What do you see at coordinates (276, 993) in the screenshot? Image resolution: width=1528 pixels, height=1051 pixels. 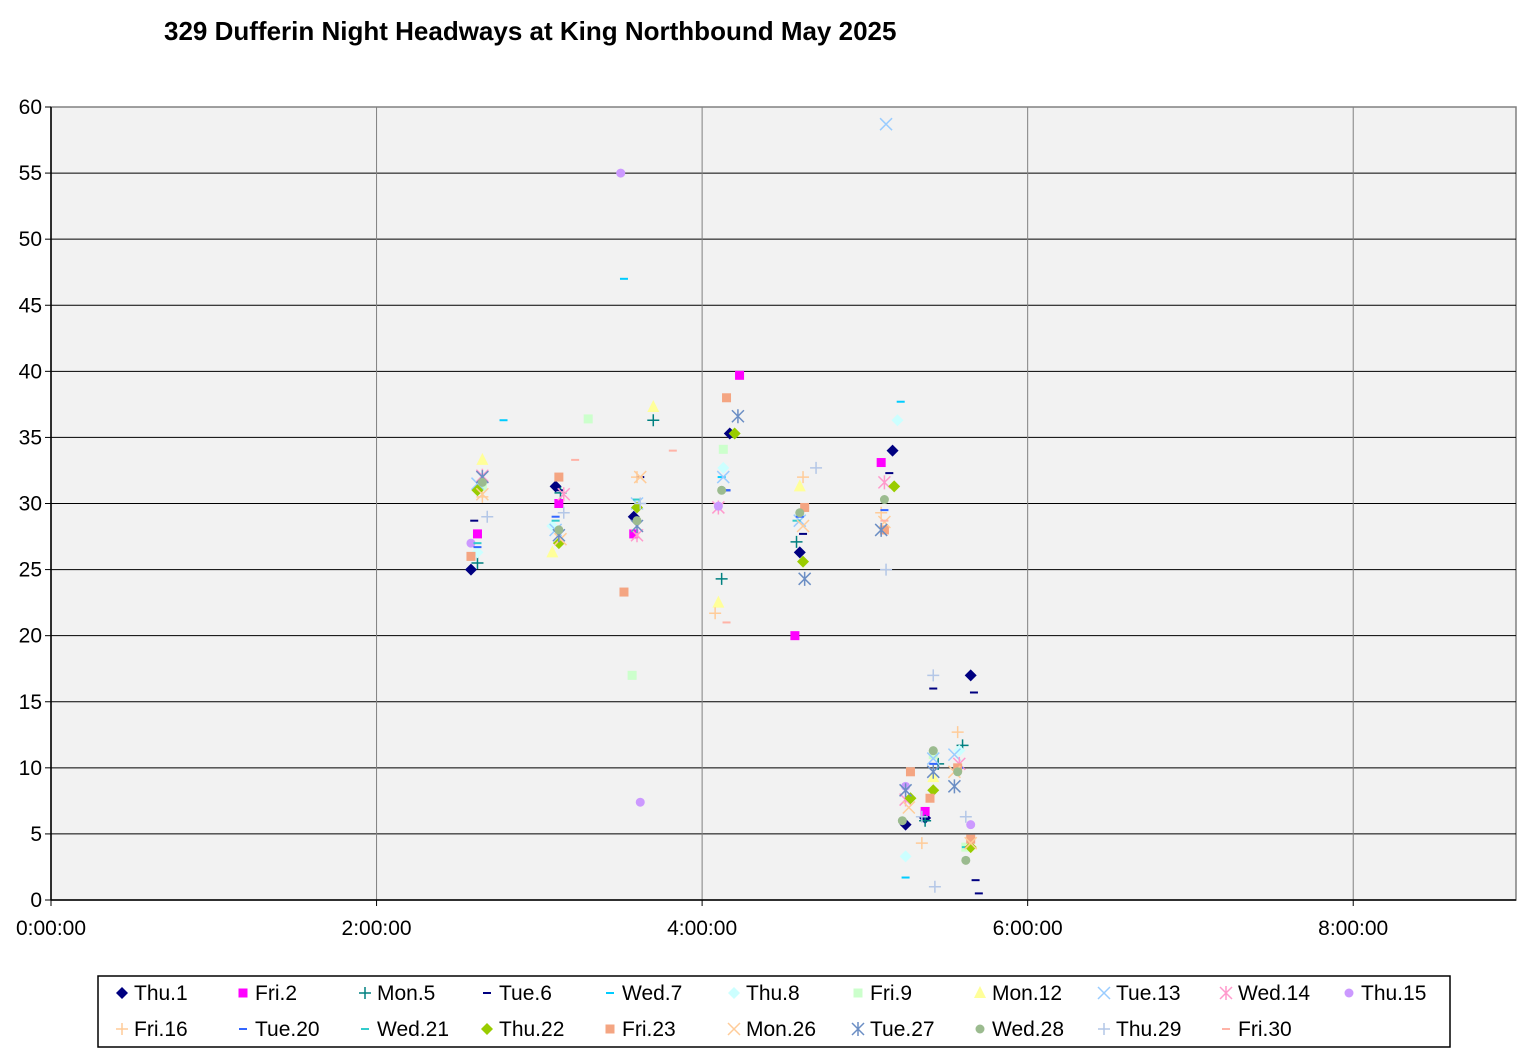 I see `legend-label: Fri.2` at bounding box center [276, 993].